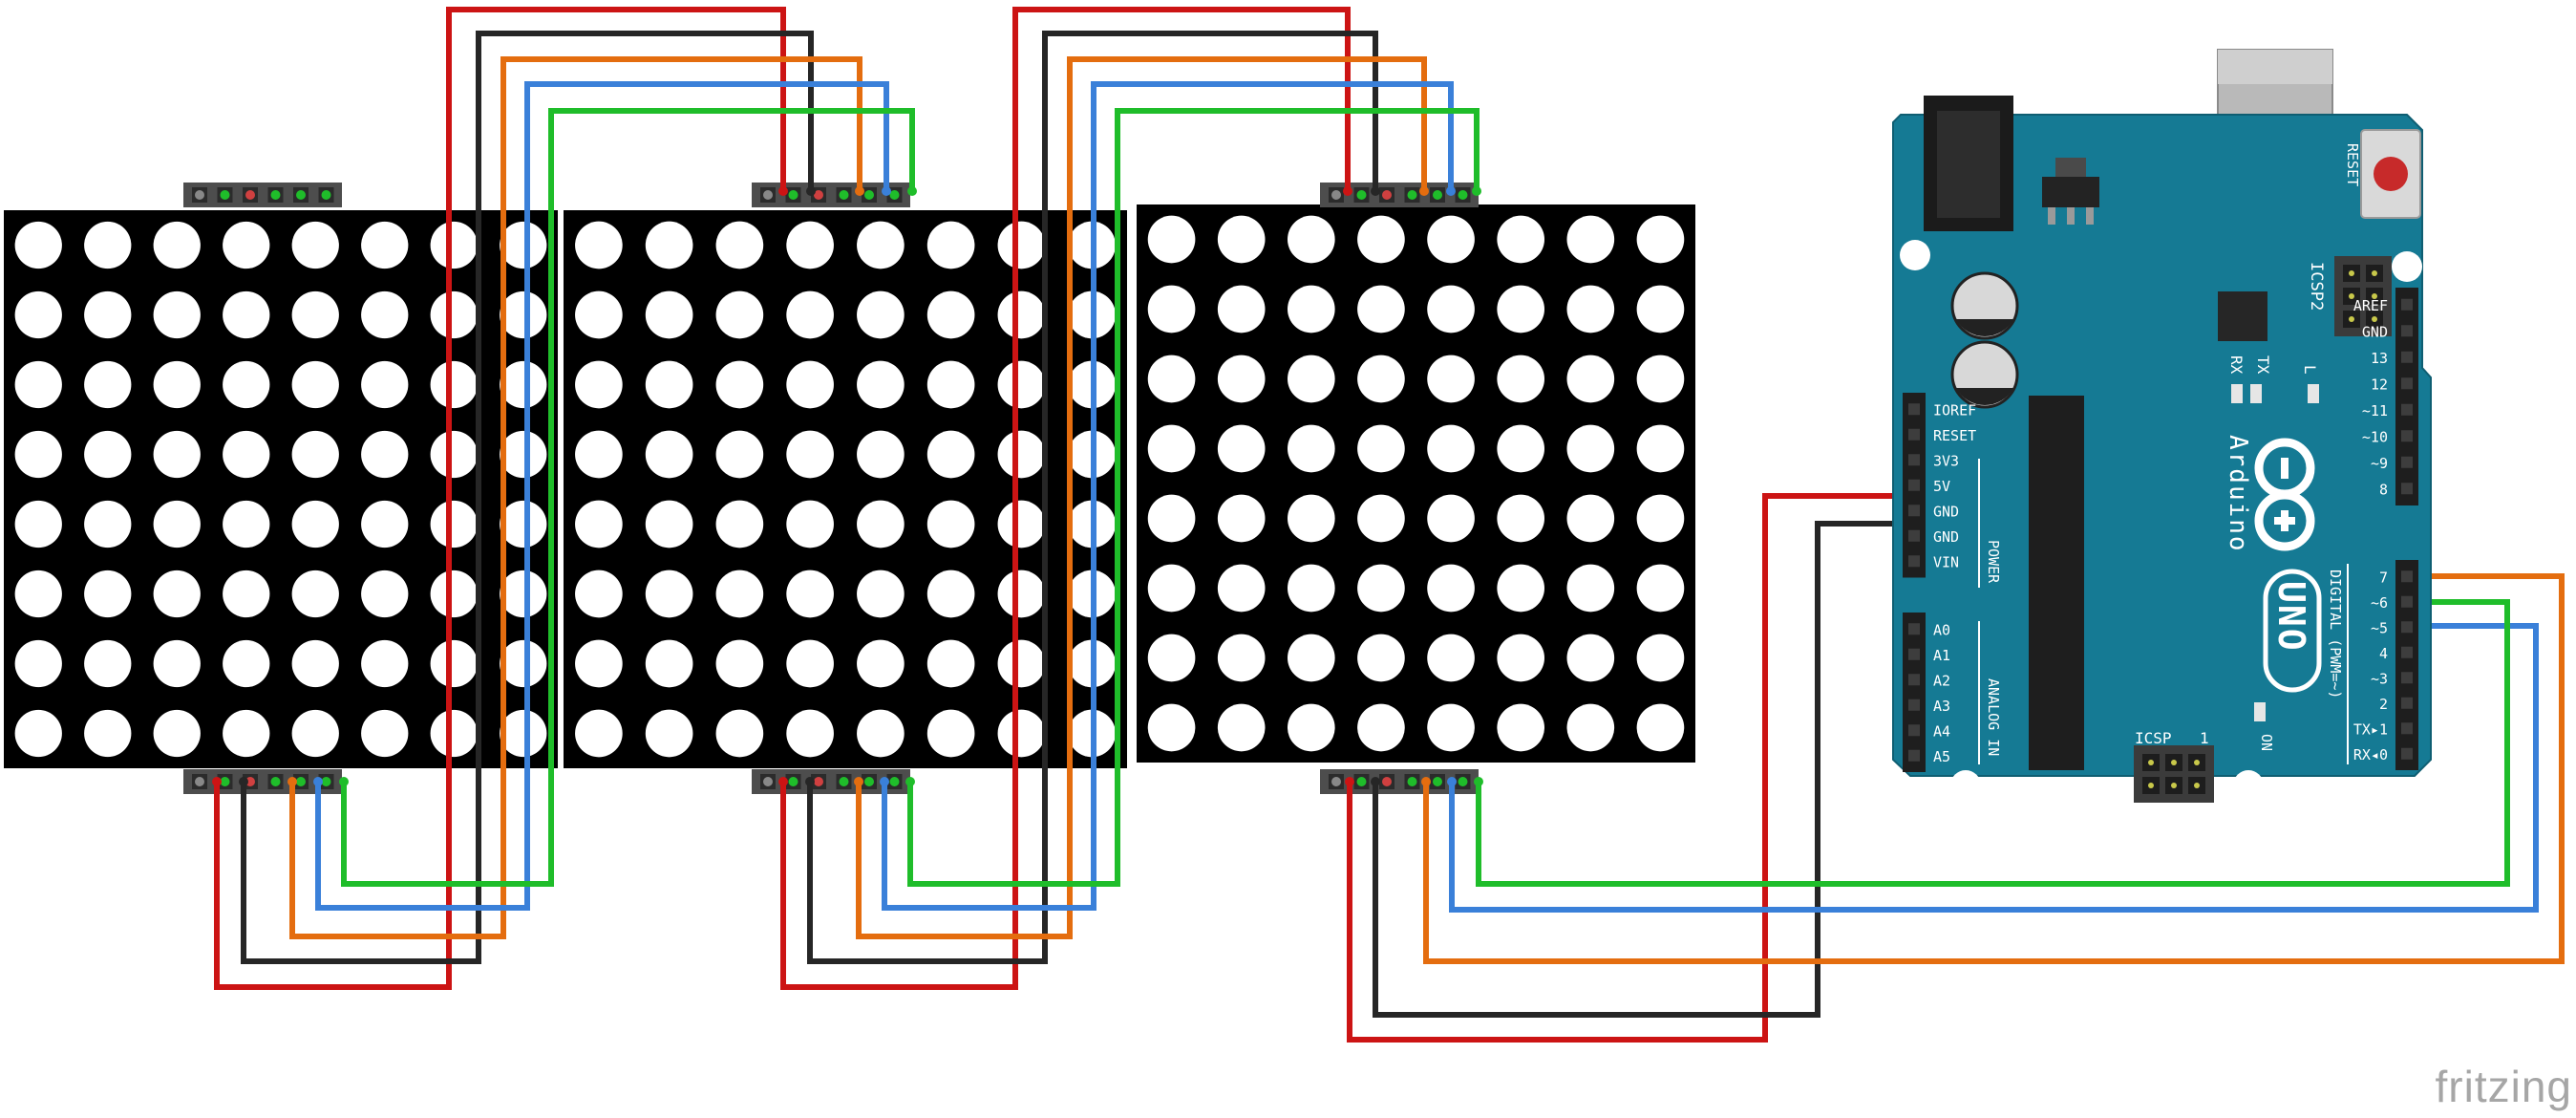 The height and width of the screenshot is (1118, 2576). What do you see at coordinates (1478, 782) in the screenshot?
I see `wire-clk-arduino-end` at bounding box center [1478, 782].